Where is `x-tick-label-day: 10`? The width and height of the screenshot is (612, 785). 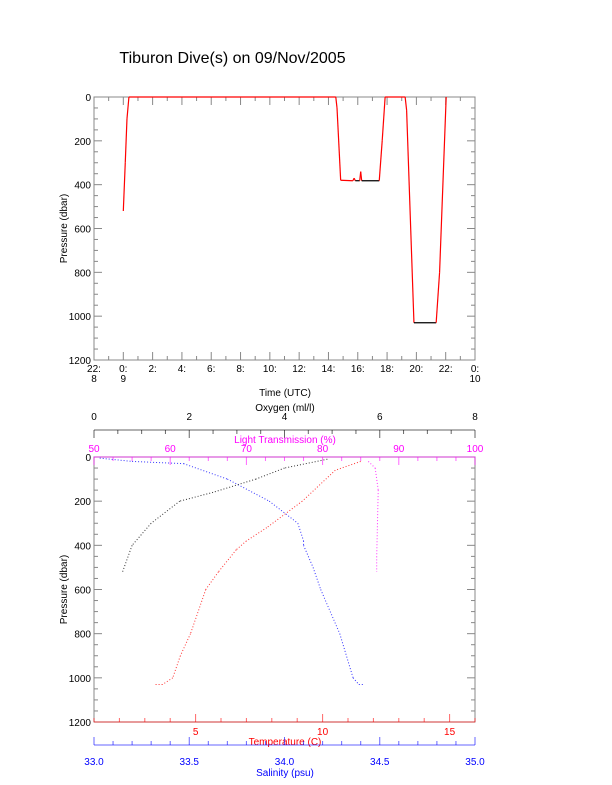
x-tick-label-day: 10 is located at coordinates (475, 379).